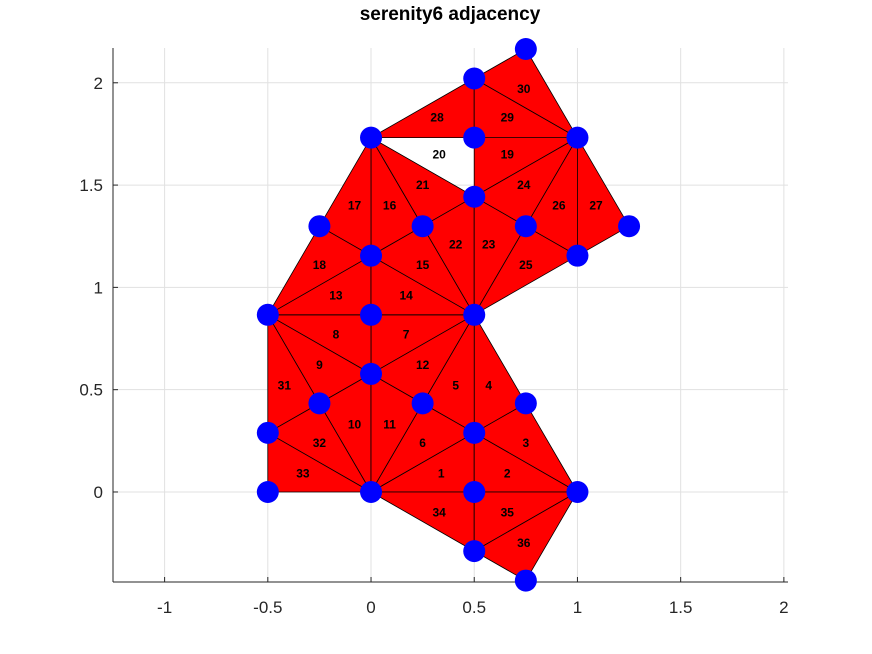 The width and height of the screenshot is (872, 654). What do you see at coordinates (508, 154) in the screenshot?
I see `triangle-label: 19` at bounding box center [508, 154].